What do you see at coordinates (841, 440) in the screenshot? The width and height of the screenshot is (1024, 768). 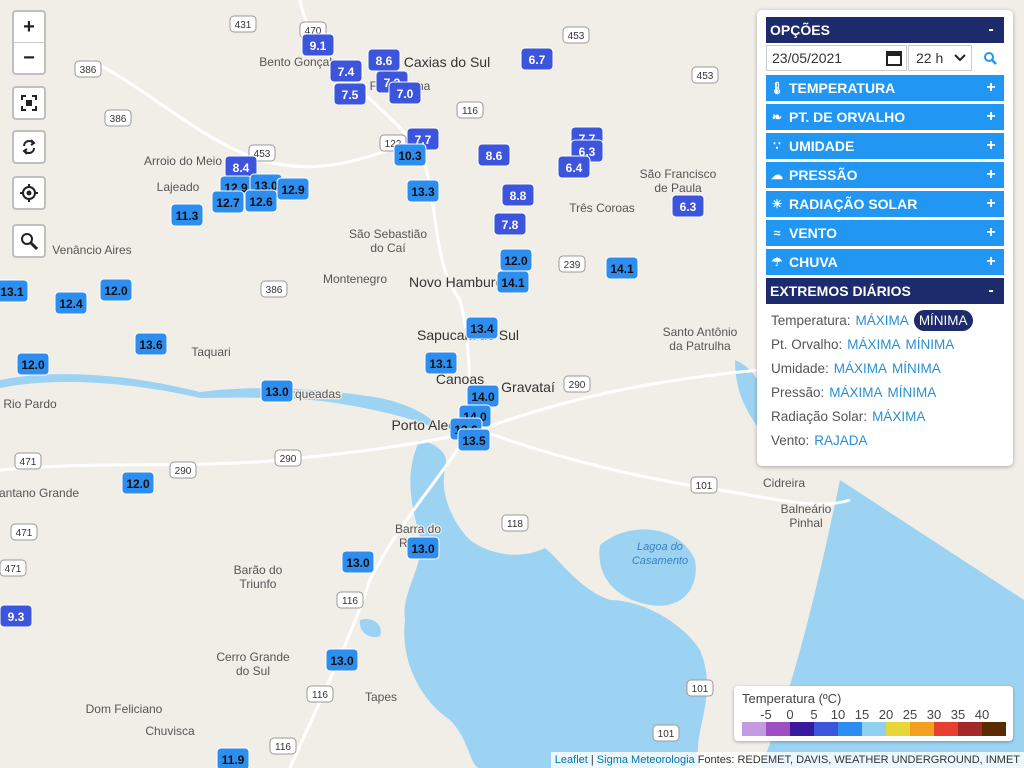 I see `extreme-link: RAJADA` at bounding box center [841, 440].